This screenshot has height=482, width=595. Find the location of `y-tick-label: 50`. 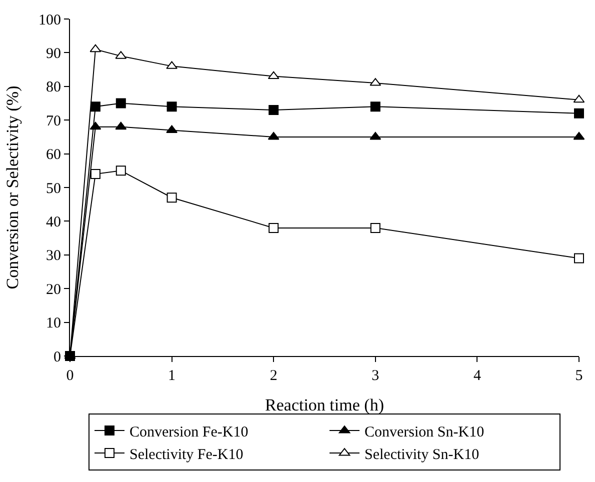

y-tick-label: 50 is located at coordinates (53, 188).